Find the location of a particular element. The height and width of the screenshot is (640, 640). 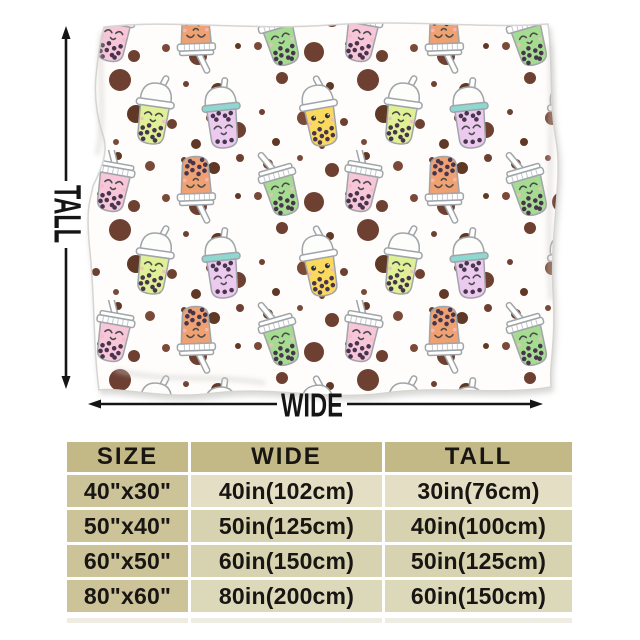

table-row: 80"x60" 80in(200cm) 60in(150cm) is located at coordinates (319, 596).